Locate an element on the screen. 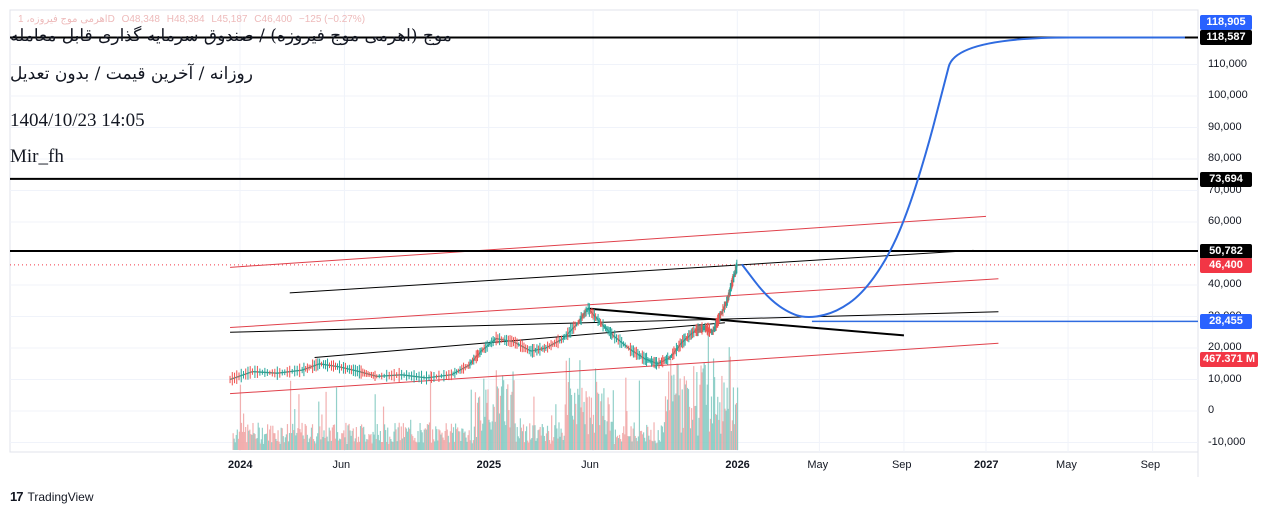 This screenshot has width=1282, height=515. chart-subtitle: روزانه / آخرین قیمت / بدون تعدیل is located at coordinates (131, 74).